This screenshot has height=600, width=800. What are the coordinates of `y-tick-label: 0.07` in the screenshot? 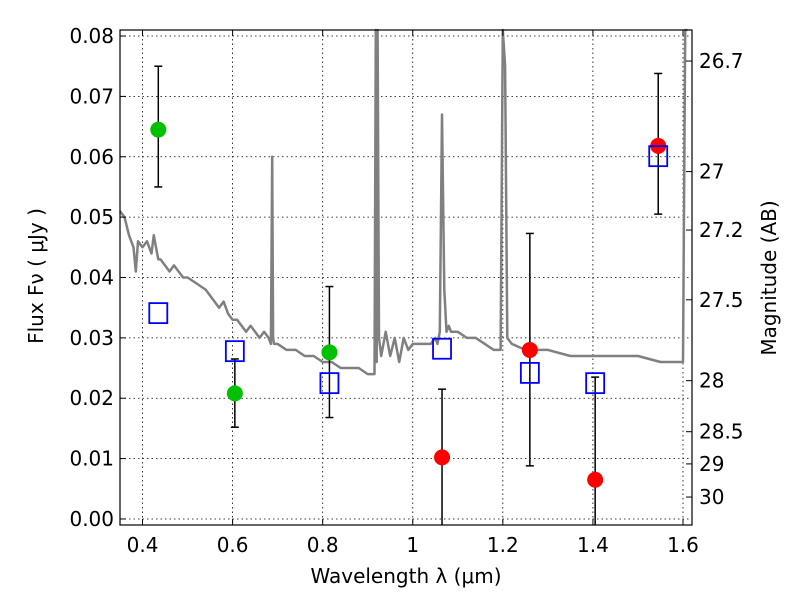 It's located at (91, 96).